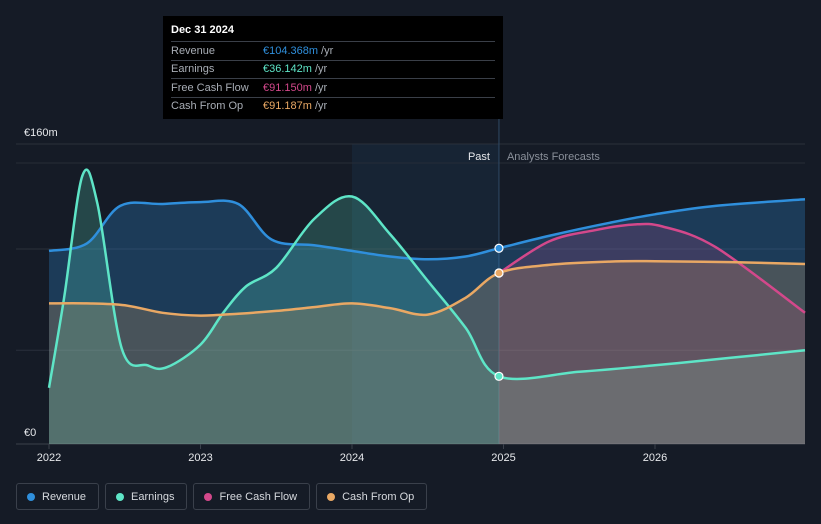 Image resolution: width=821 pixels, height=524 pixels. I want to click on legend-label: Free Cash Flow, so click(258, 496).